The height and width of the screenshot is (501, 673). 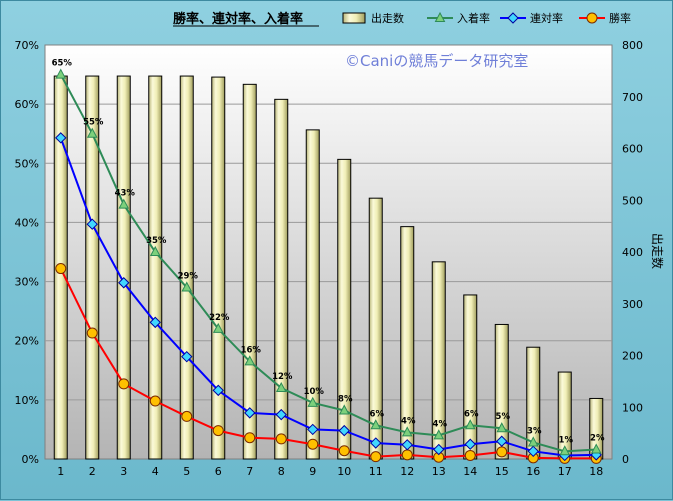 What do you see at coordinates (632, 304) in the screenshot?
I see `y2-tick-label: 300` at bounding box center [632, 304].